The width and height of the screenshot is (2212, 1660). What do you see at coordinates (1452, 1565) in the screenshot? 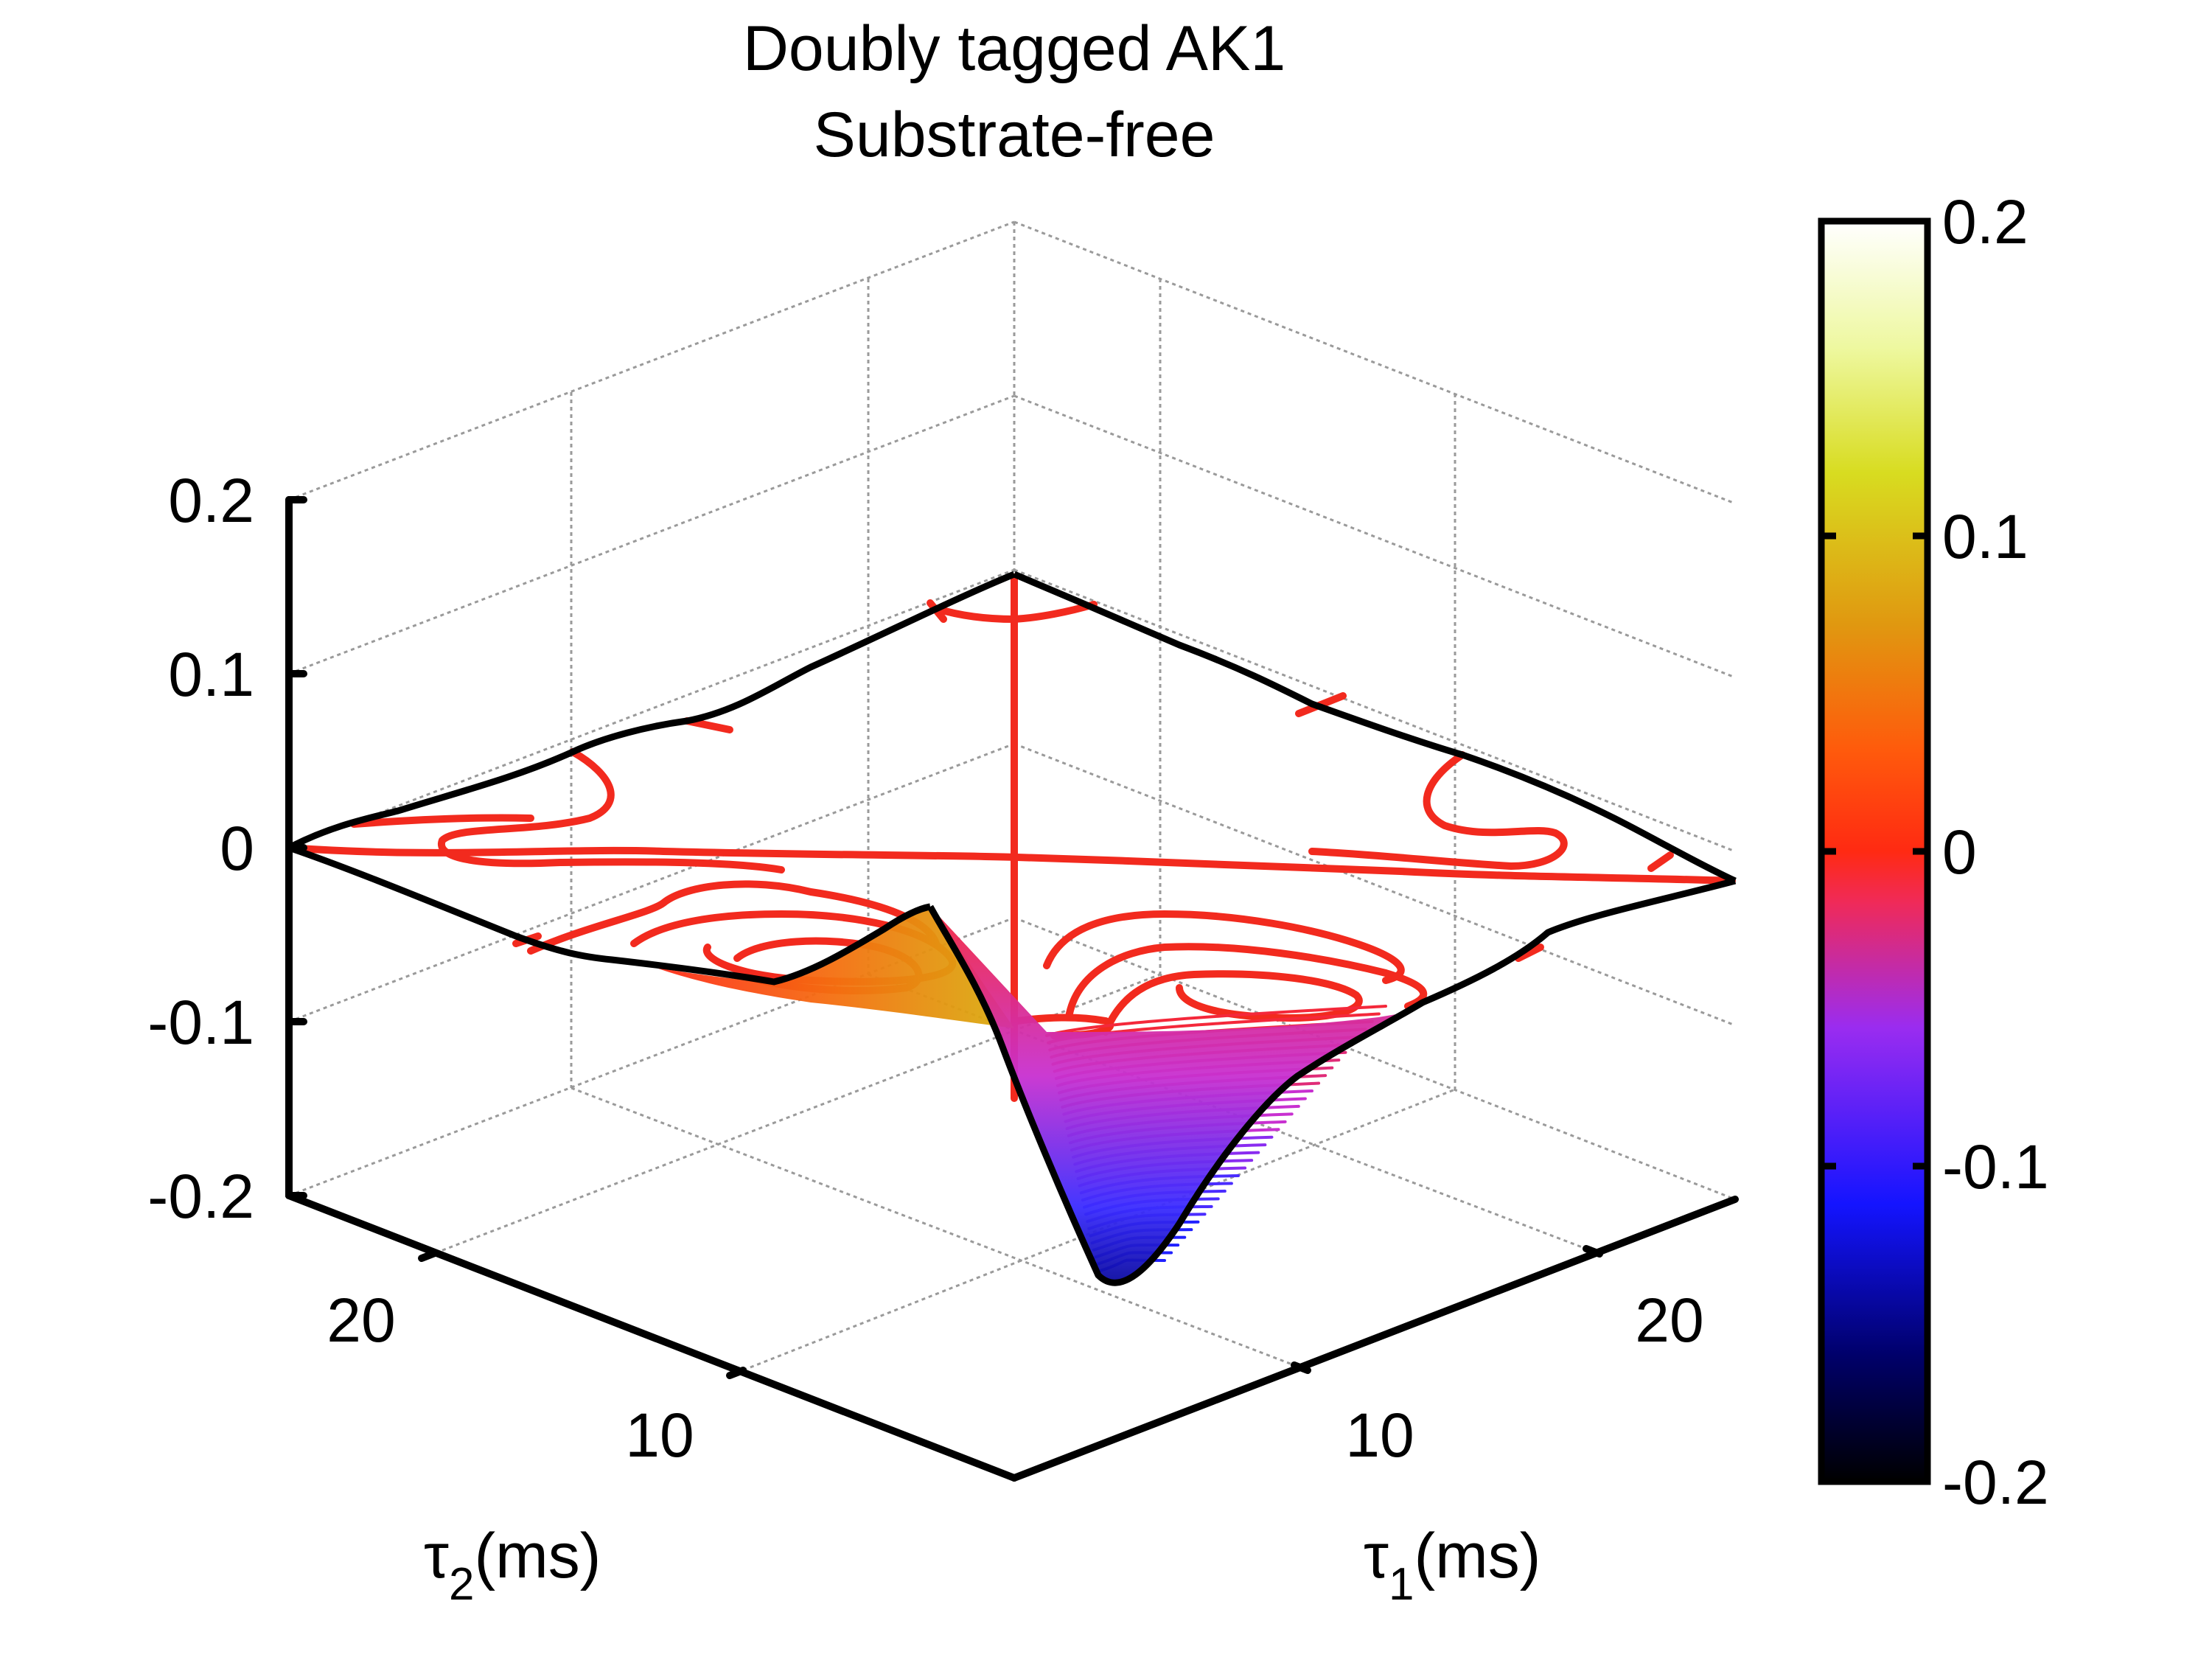
I see `x-axis-label: τ1(ms)` at bounding box center [1452, 1565].